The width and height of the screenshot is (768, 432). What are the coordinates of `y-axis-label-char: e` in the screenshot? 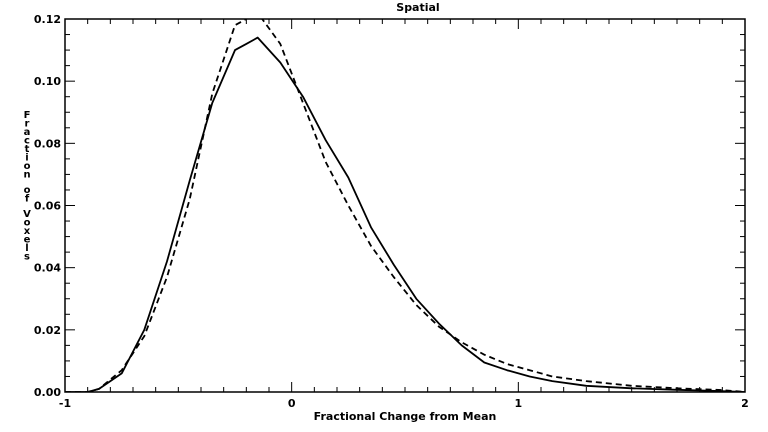 It's located at (27, 240).